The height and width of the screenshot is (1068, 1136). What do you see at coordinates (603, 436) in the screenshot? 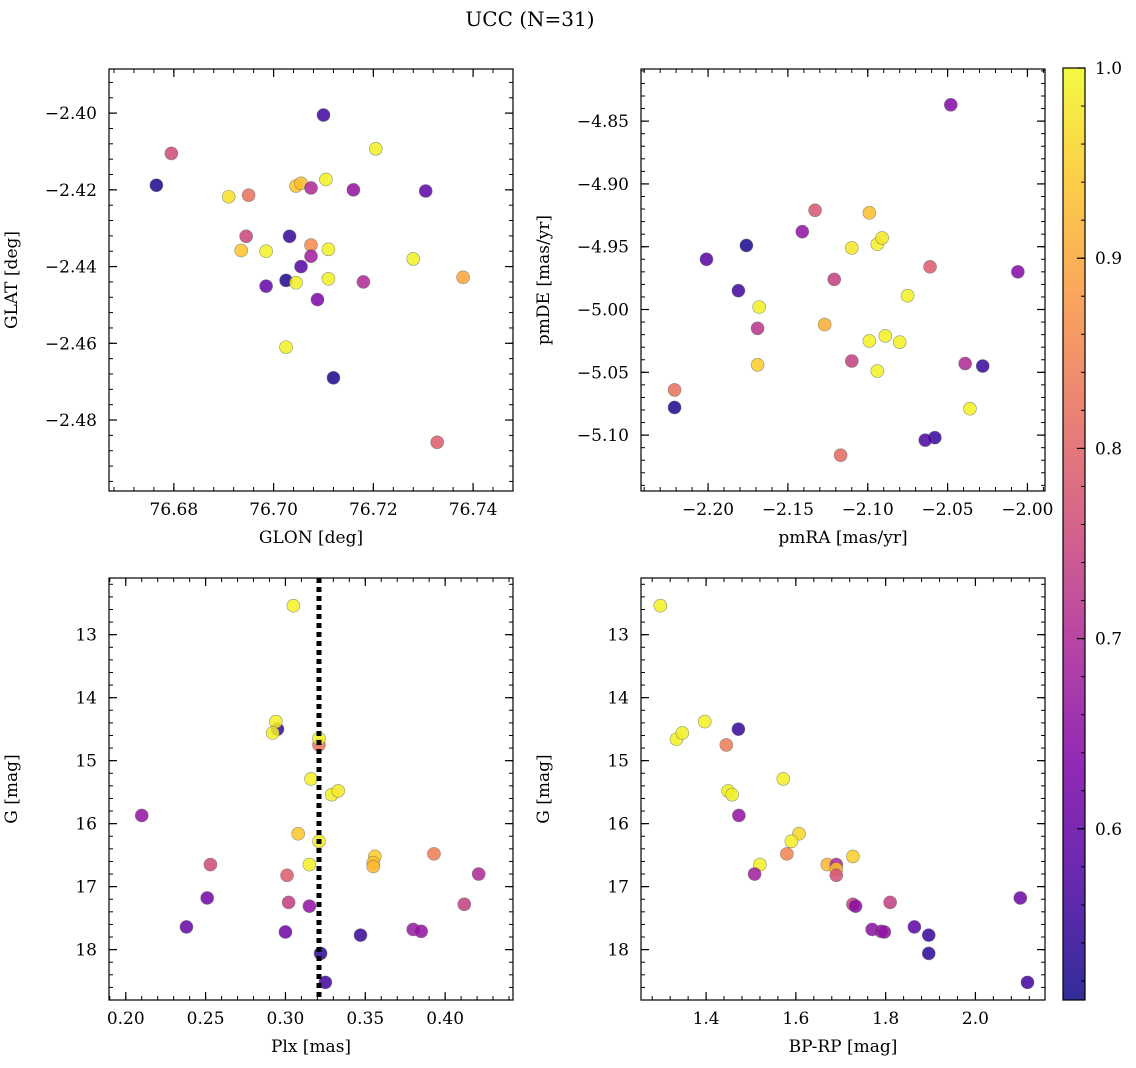
I see `y-tick-label: −5.10` at bounding box center [603, 436].